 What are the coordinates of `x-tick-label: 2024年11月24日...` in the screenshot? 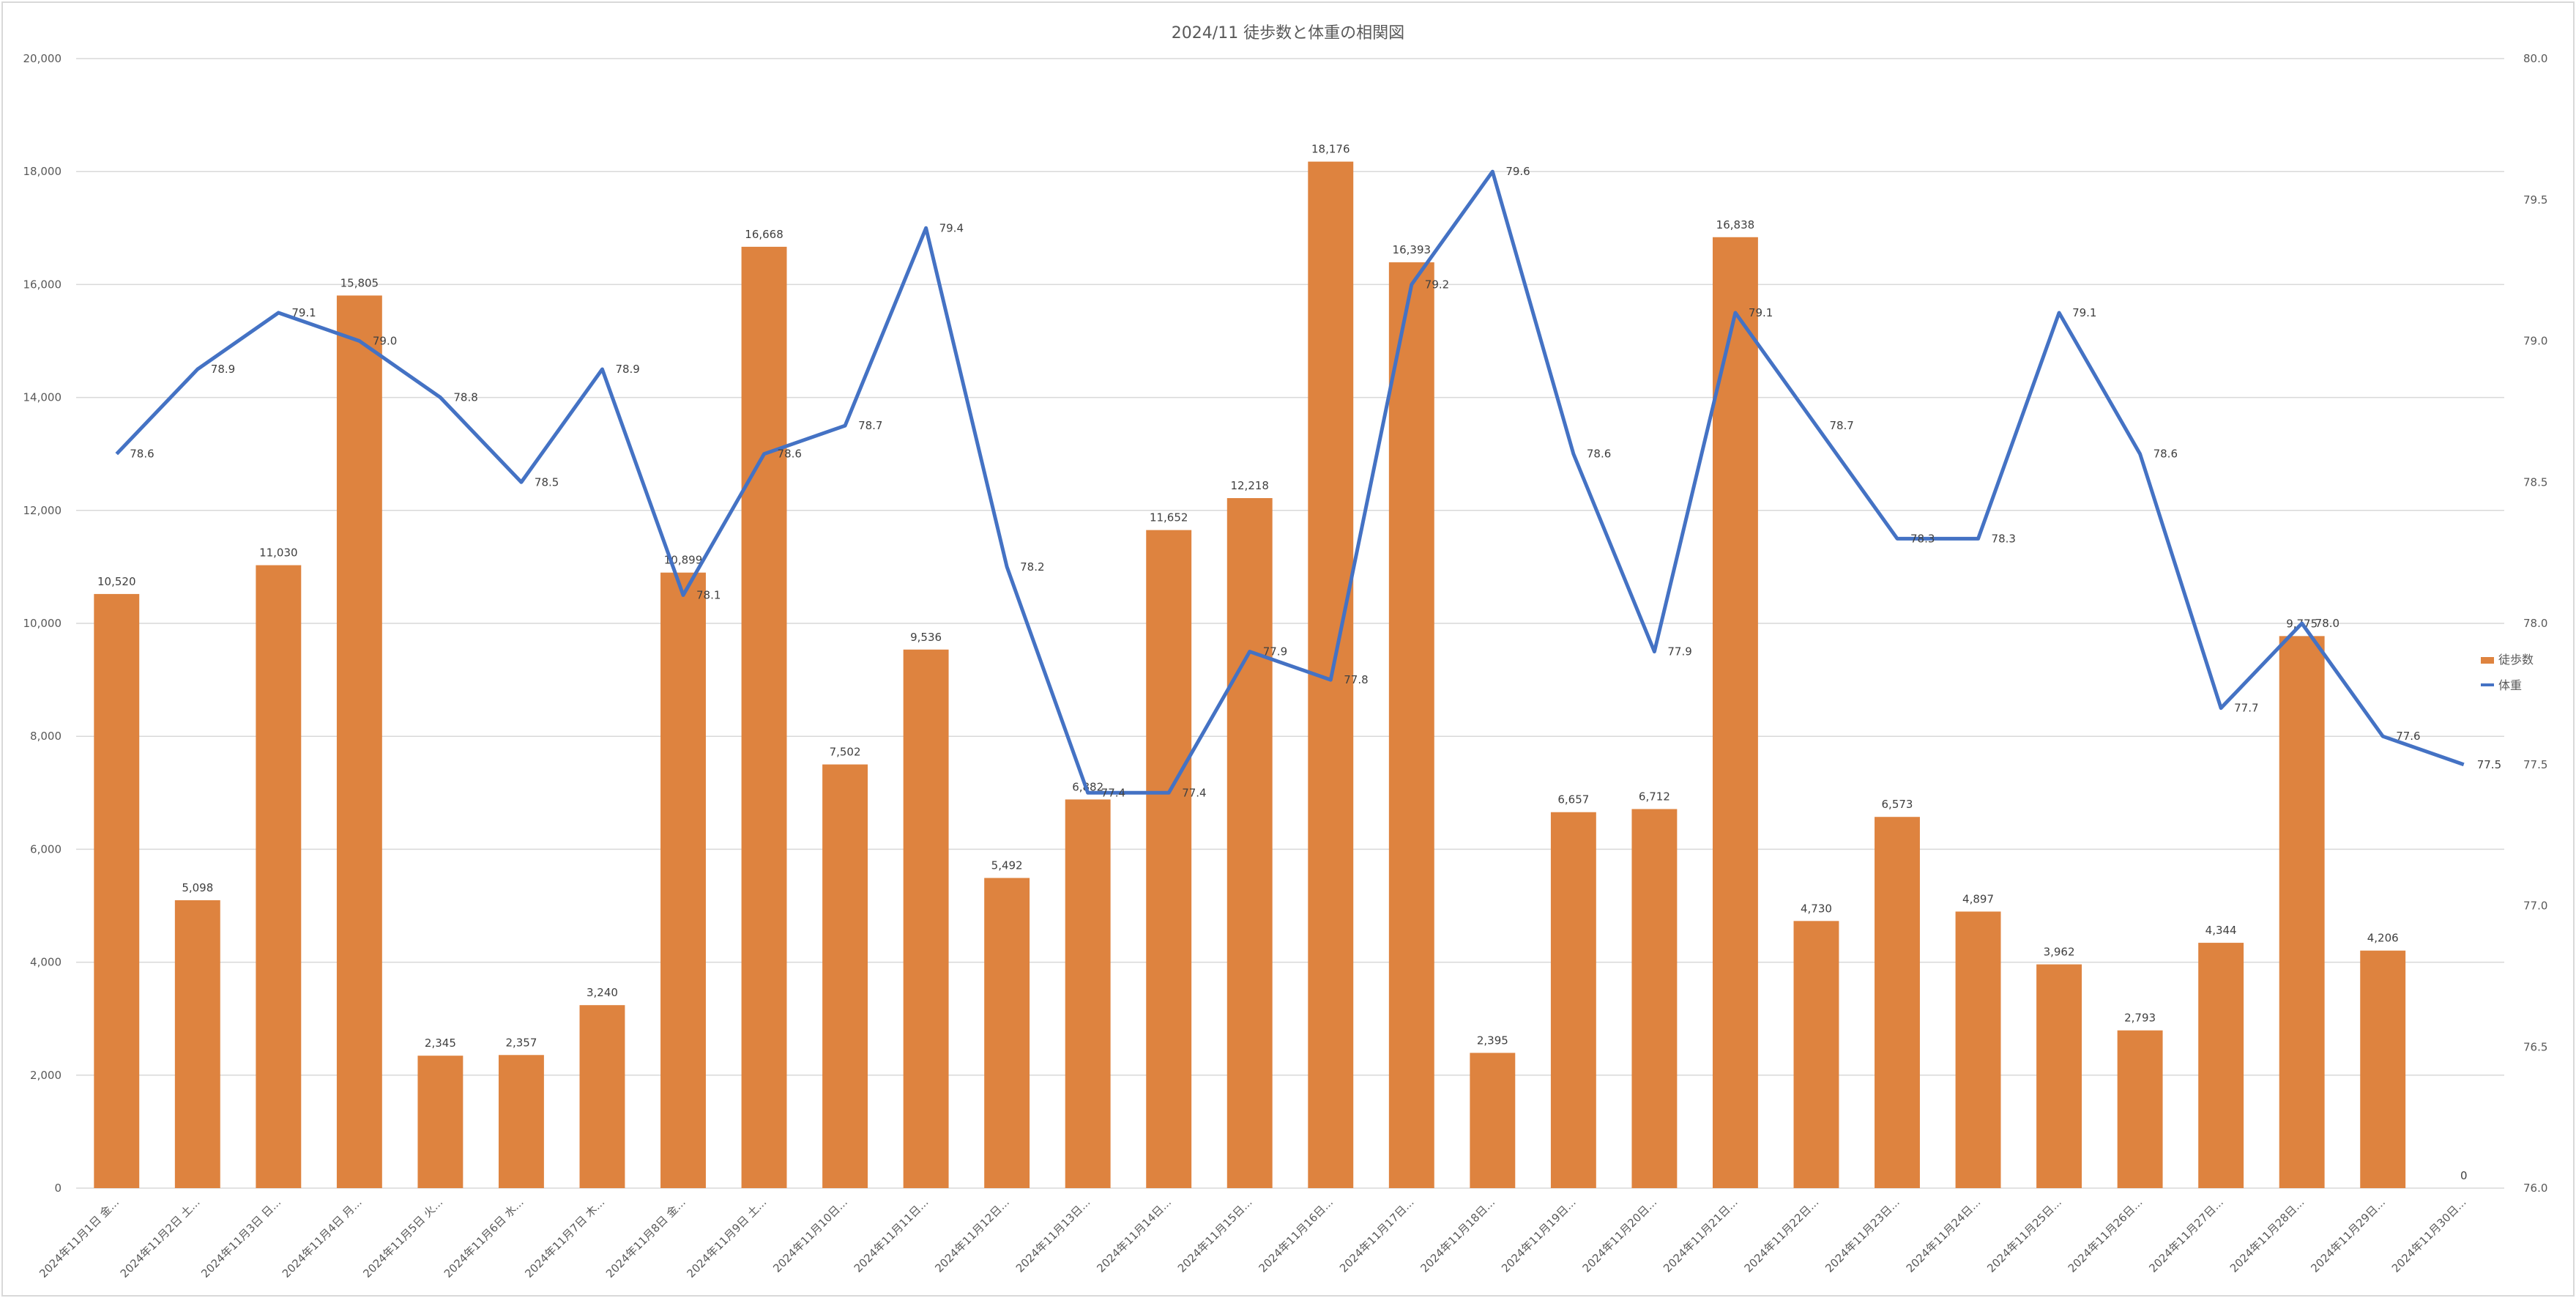 It's located at (1944, 1235).